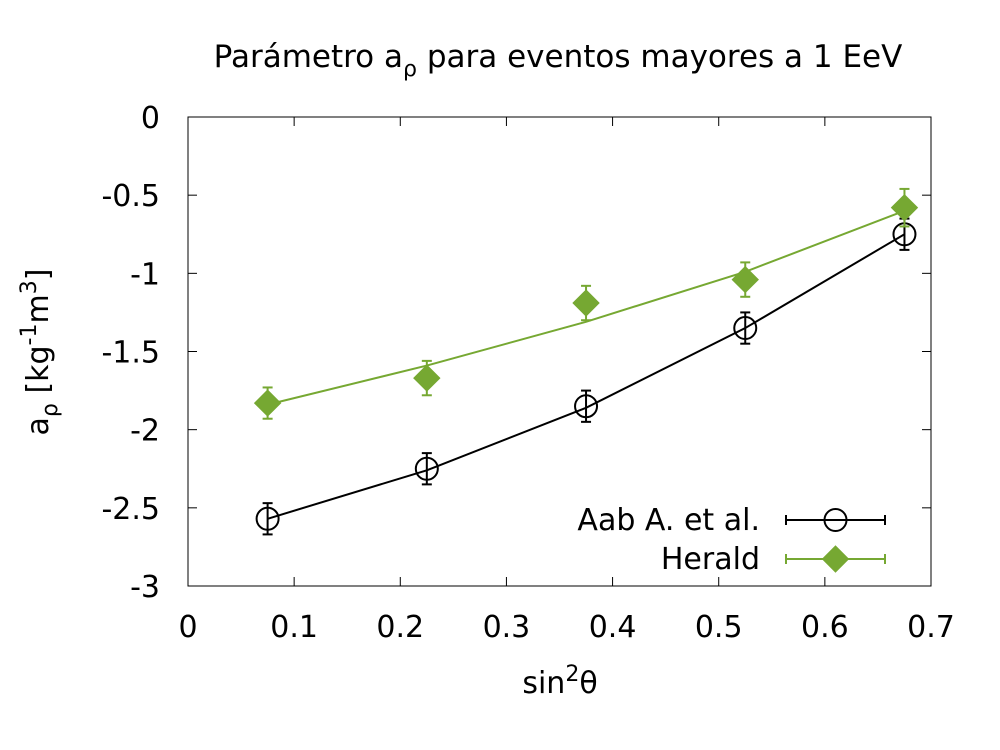 The width and height of the screenshot is (1000, 750). What do you see at coordinates (294, 627) in the screenshot?
I see `x-tick-label: 0.1` at bounding box center [294, 627].